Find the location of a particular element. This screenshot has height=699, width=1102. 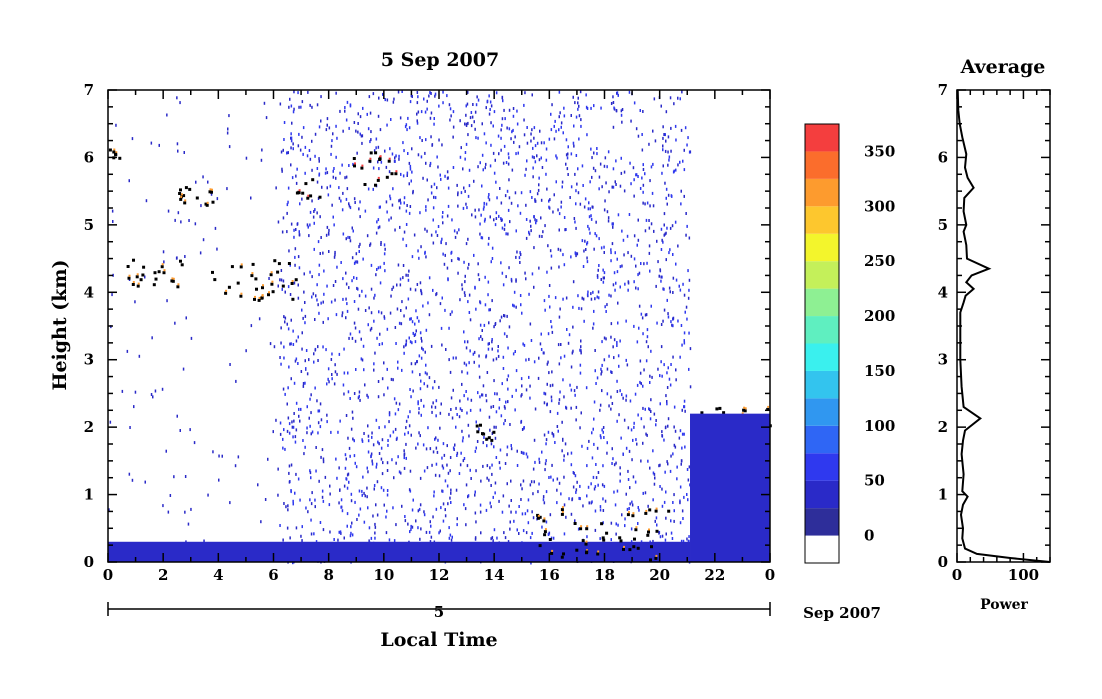

y-tick-label: 7 is located at coordinates (89, 90).